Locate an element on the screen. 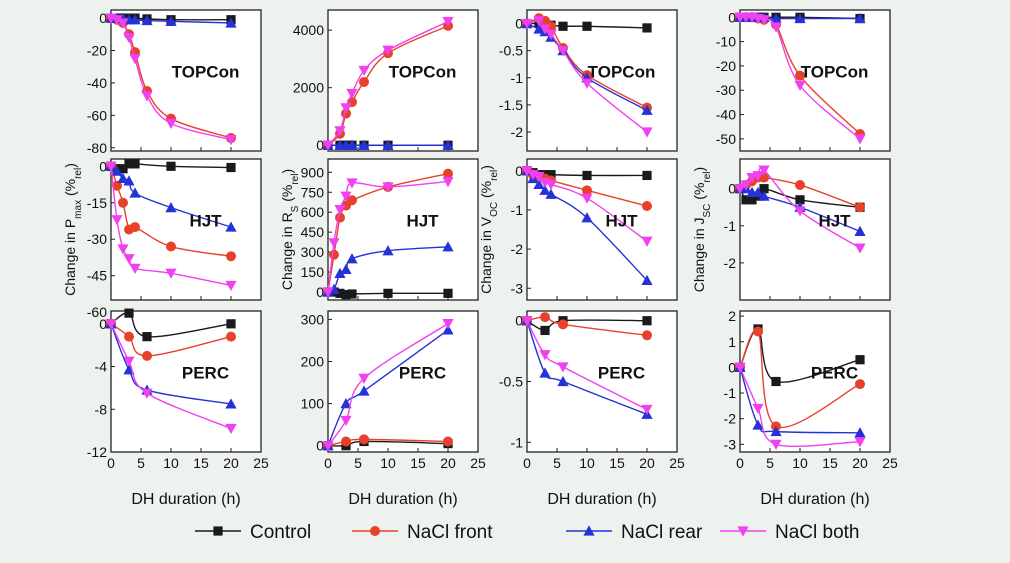 The width and height of the screenshot is (1010, 563). panel-topcon-0-1: 0 2000 4000 TOPCon is located at coordinates (386, 81).